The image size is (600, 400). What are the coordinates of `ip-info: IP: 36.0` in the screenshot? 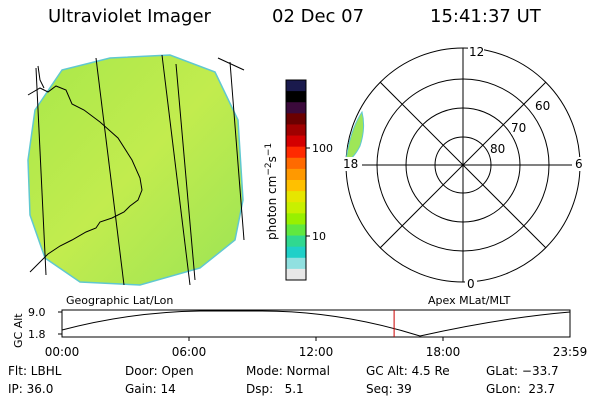 It's located at (31, 389).